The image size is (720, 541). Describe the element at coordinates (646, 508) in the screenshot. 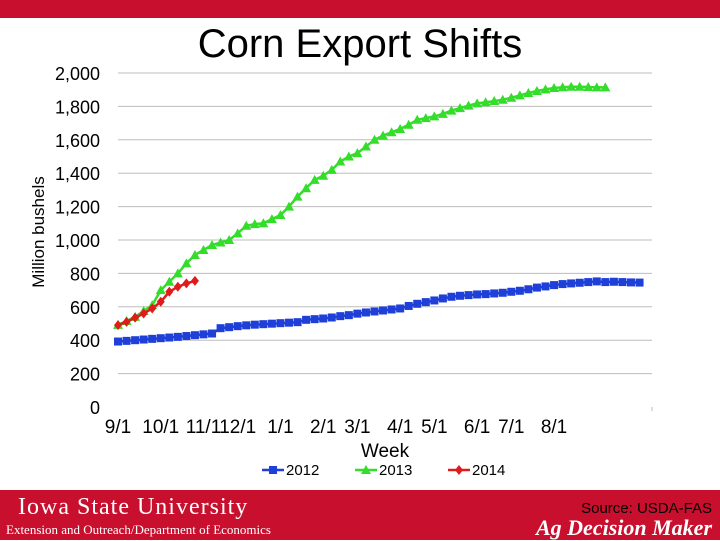

I see `source-note: Source: USDA-FAS` at that location.